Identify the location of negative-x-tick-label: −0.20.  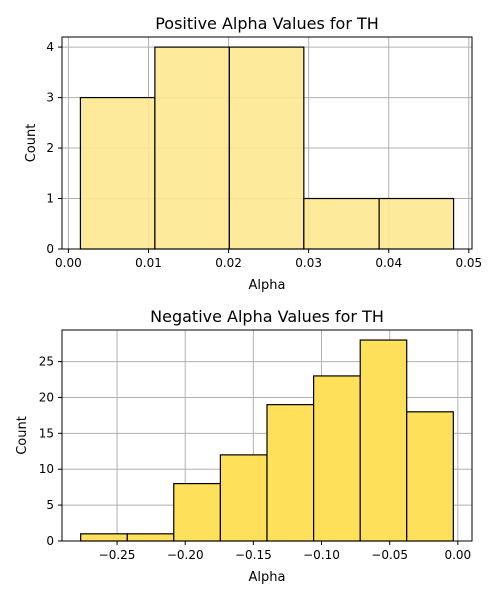
(185, 555).